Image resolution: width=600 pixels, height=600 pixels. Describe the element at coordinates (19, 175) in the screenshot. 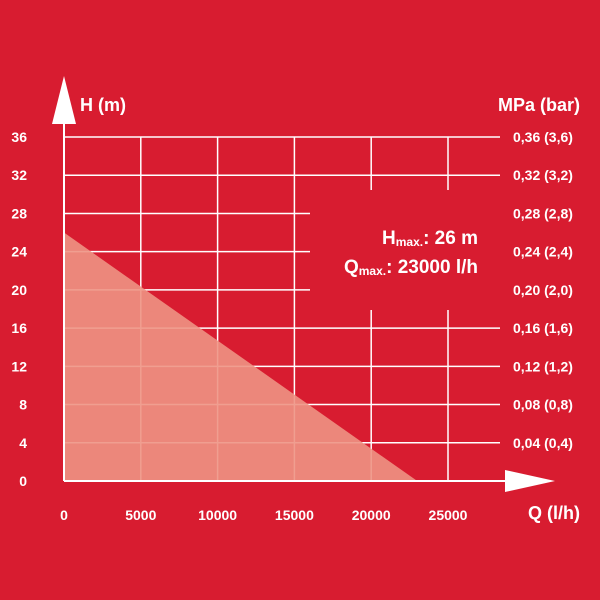

I see `y-tick-label: 32` at that location.